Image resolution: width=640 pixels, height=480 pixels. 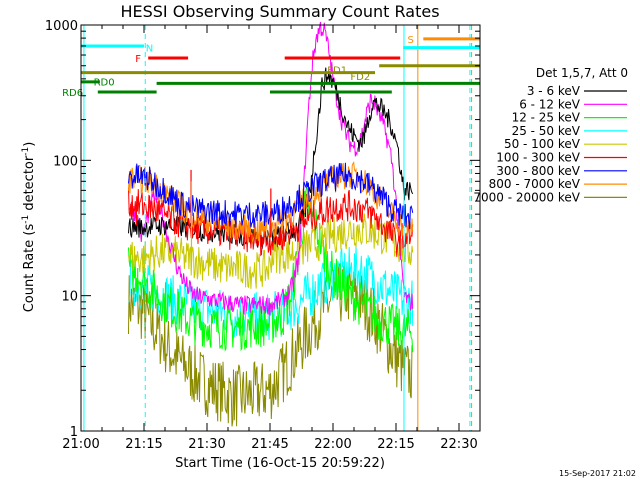 I want to click on legend-label-8: 7000 - 20000 keV, so click(x=526, y=197).